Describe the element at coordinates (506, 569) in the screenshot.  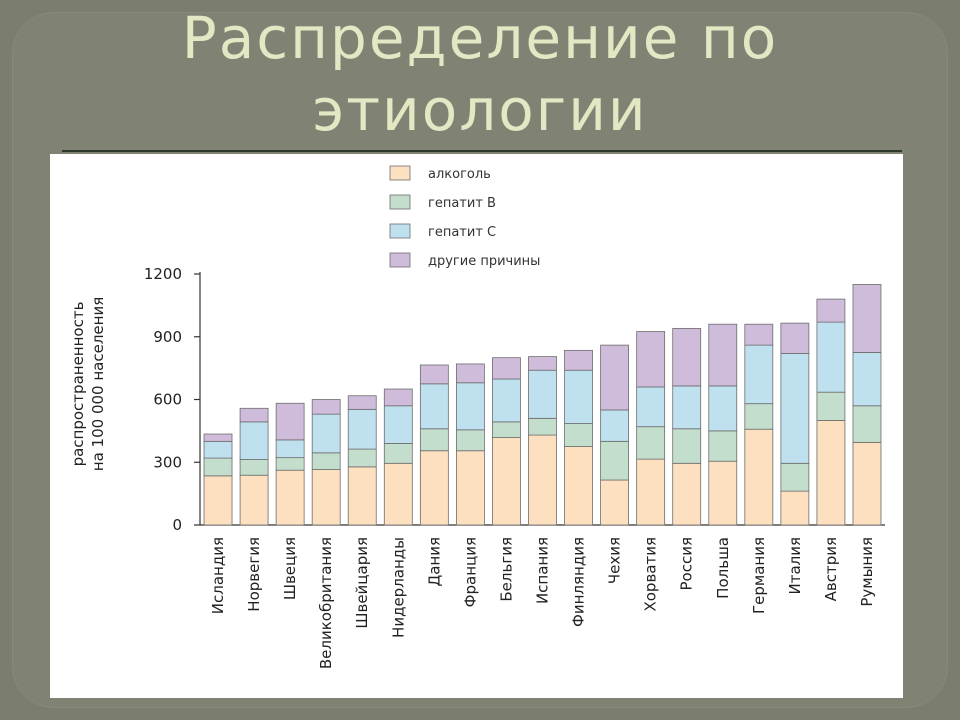
I see `x-tick-label-8: Бельгия` at that location.